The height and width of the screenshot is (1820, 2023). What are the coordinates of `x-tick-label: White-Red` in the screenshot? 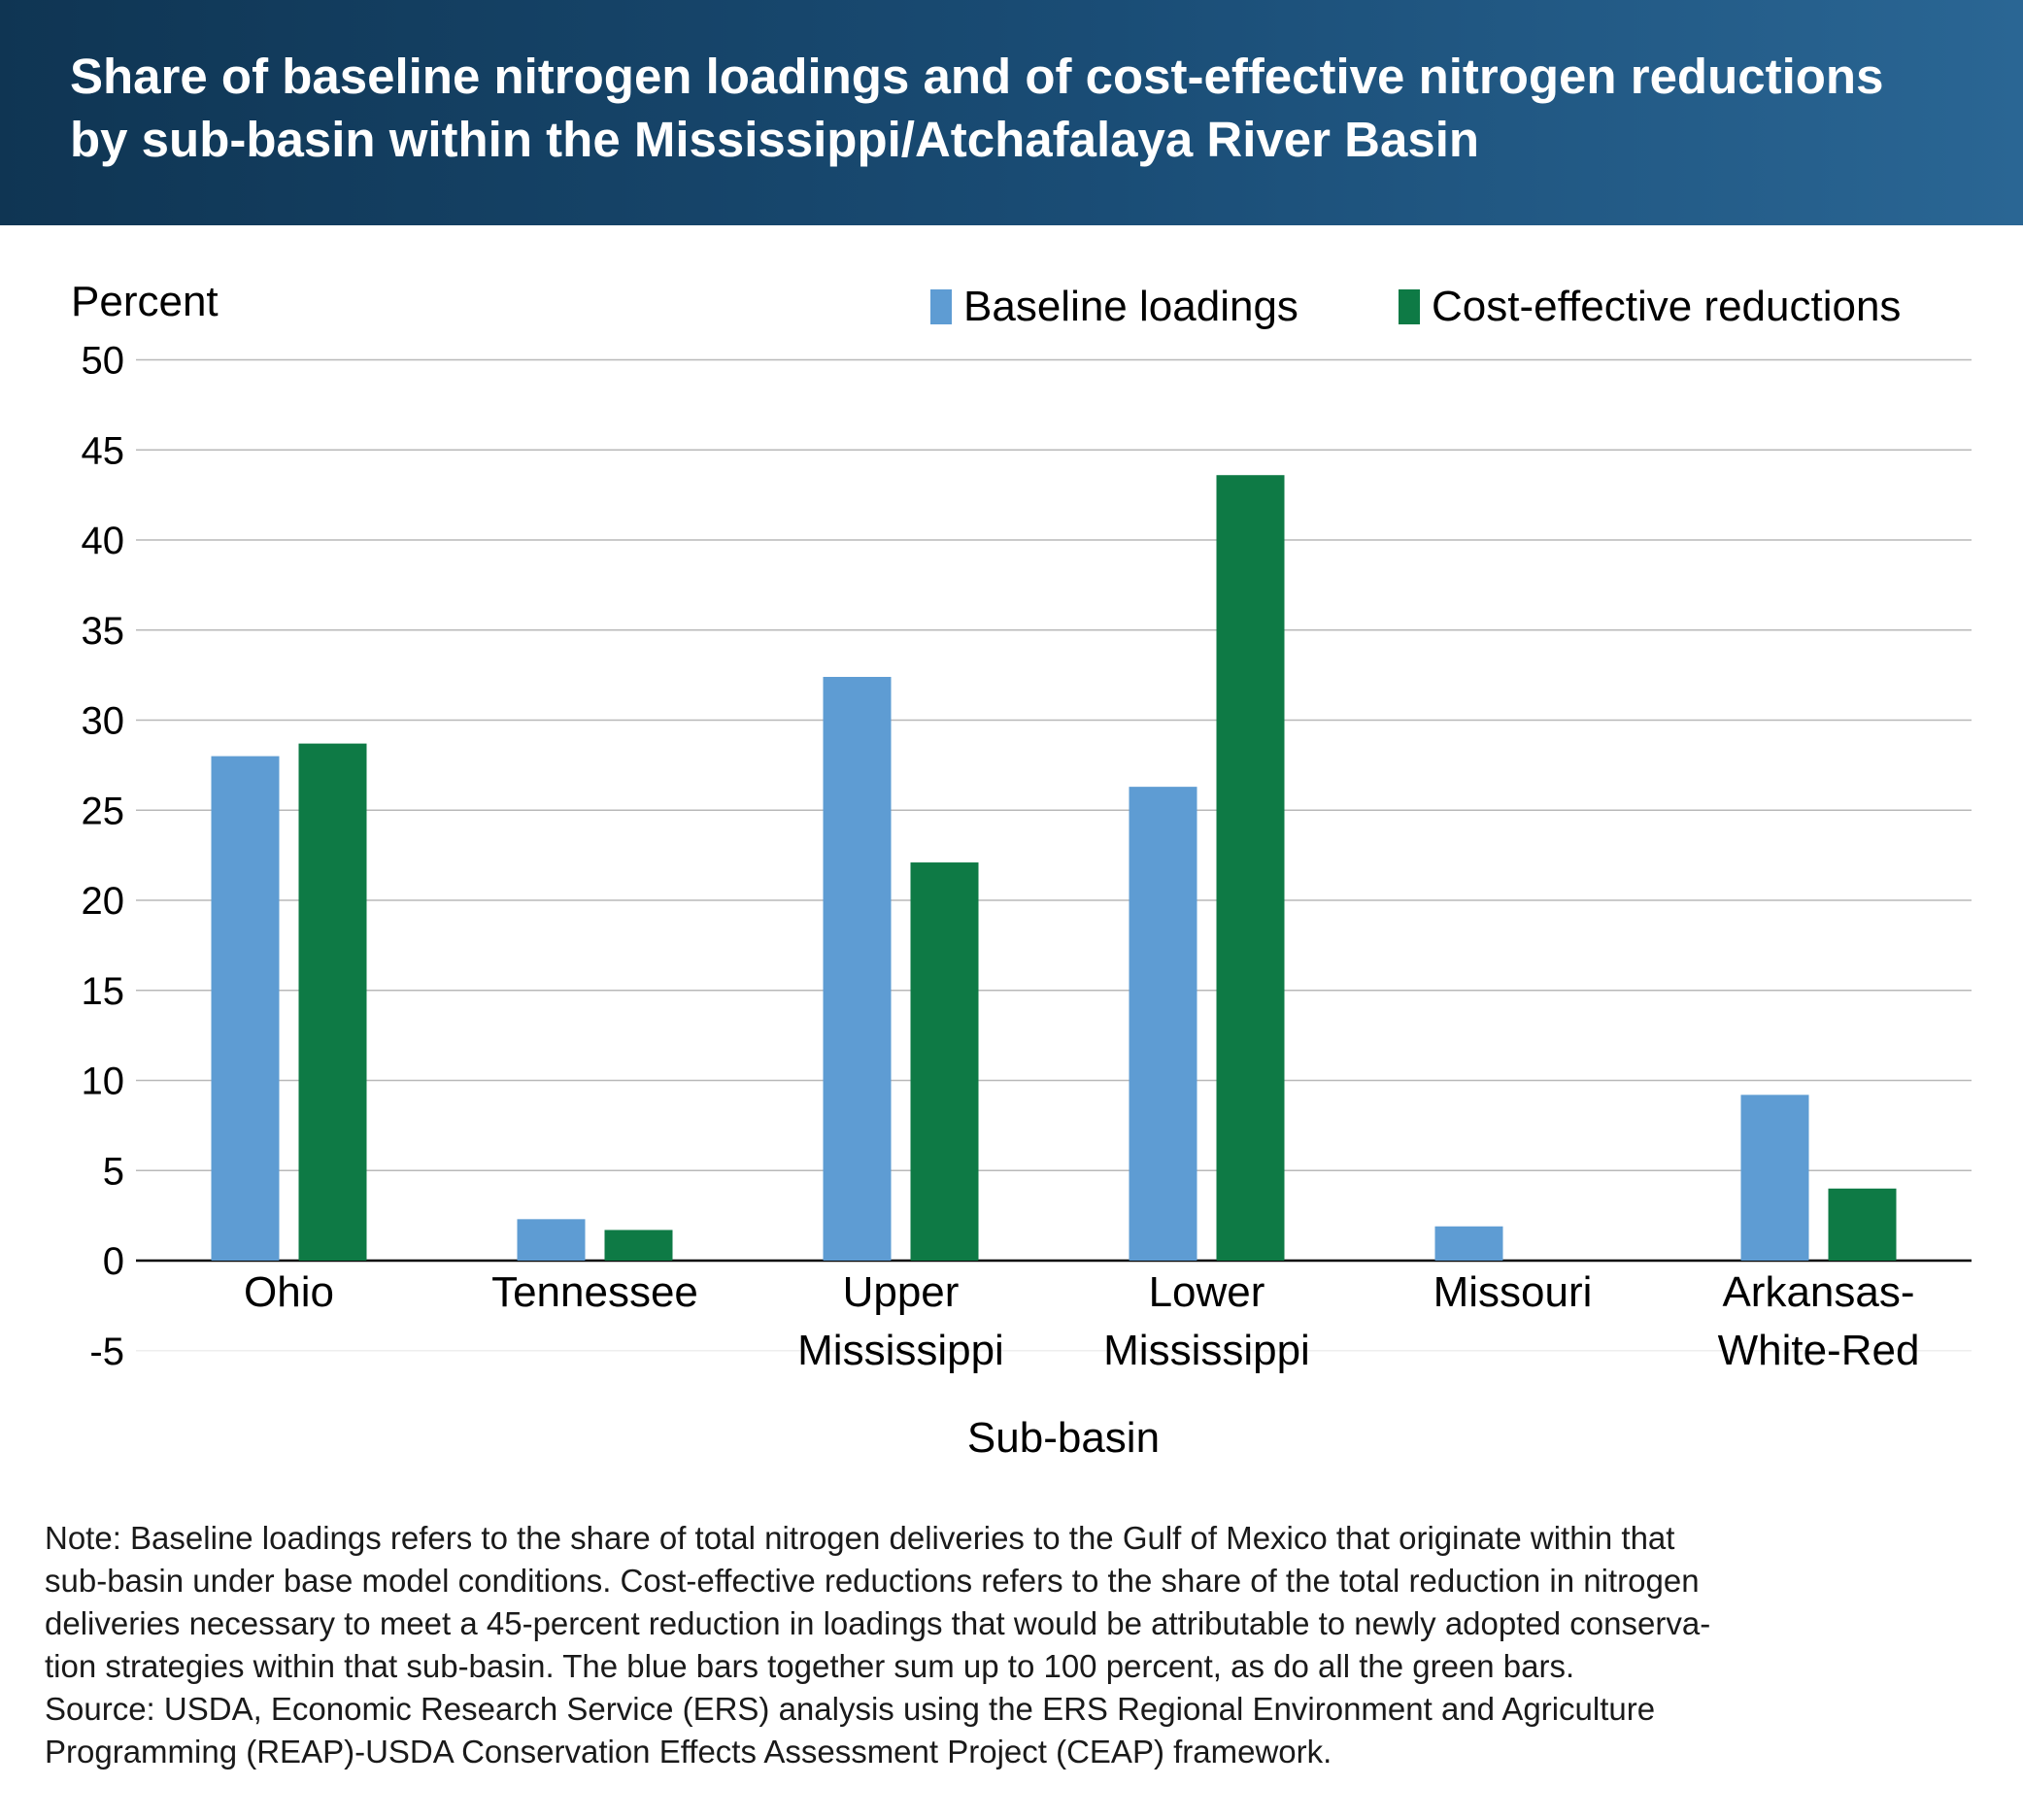 It's located at (1819, 1350).